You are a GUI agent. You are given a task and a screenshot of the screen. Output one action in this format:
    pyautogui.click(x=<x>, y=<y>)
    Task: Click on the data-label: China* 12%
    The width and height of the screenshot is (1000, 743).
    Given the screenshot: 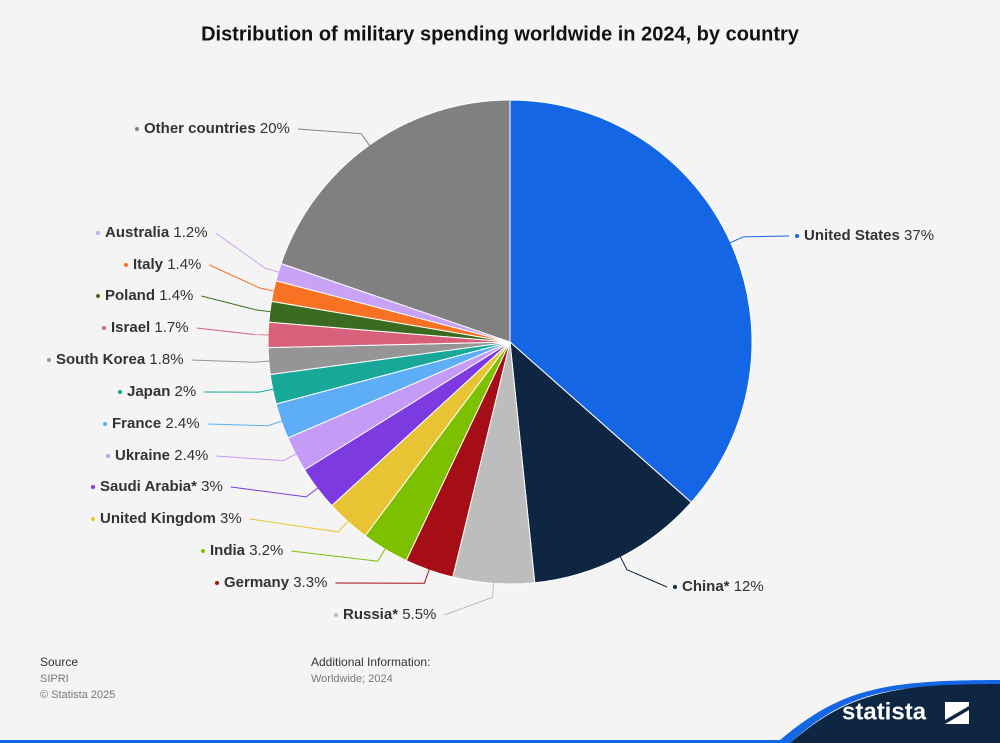 What is the action you would take?
    pyautogui.click(x=723, y=586)
    